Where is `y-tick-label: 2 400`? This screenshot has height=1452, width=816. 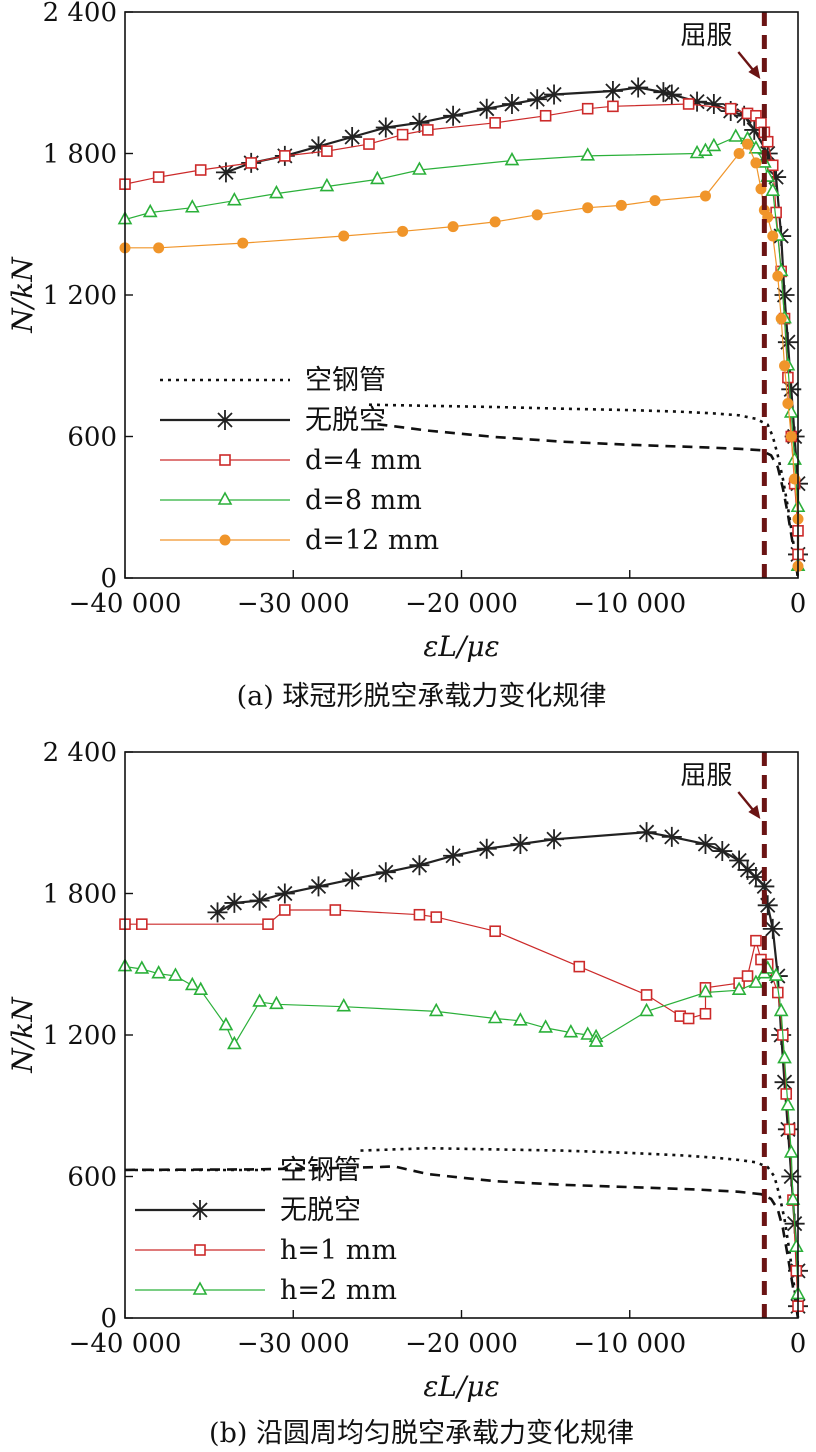 y-tick-label: 2 400 is located at coordinates (80, 753).